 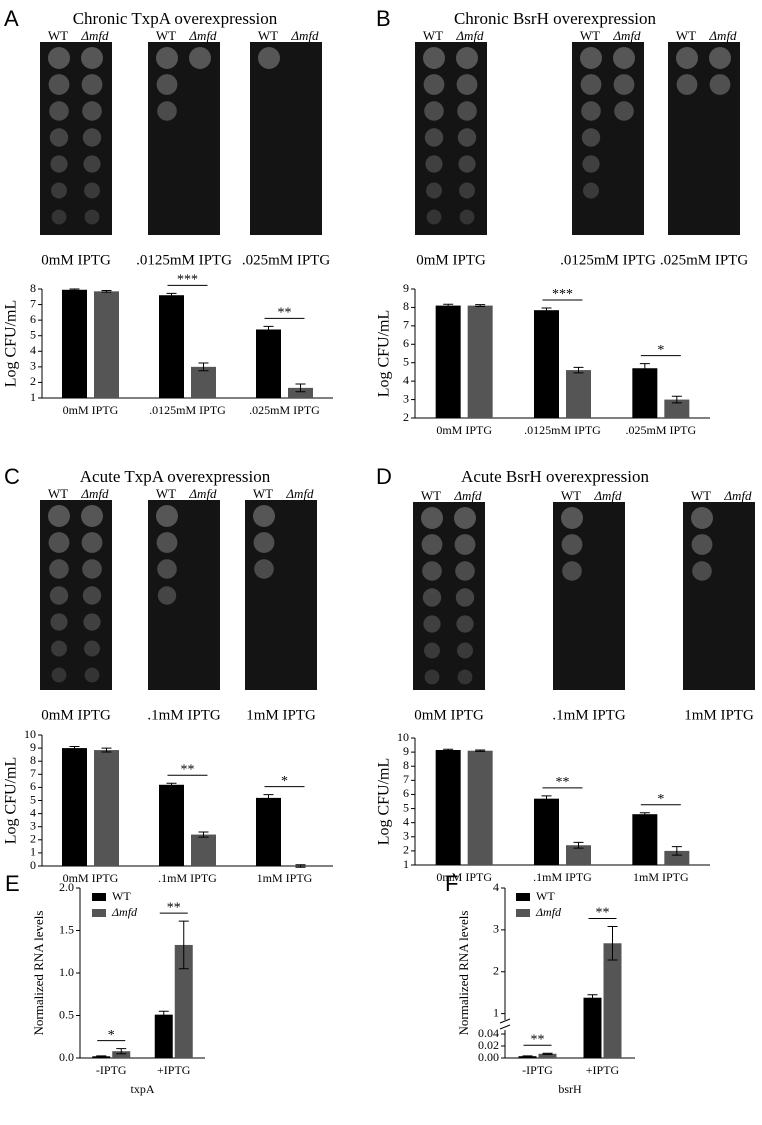 I want to click on axis-break, so click(x=505, y=1021).